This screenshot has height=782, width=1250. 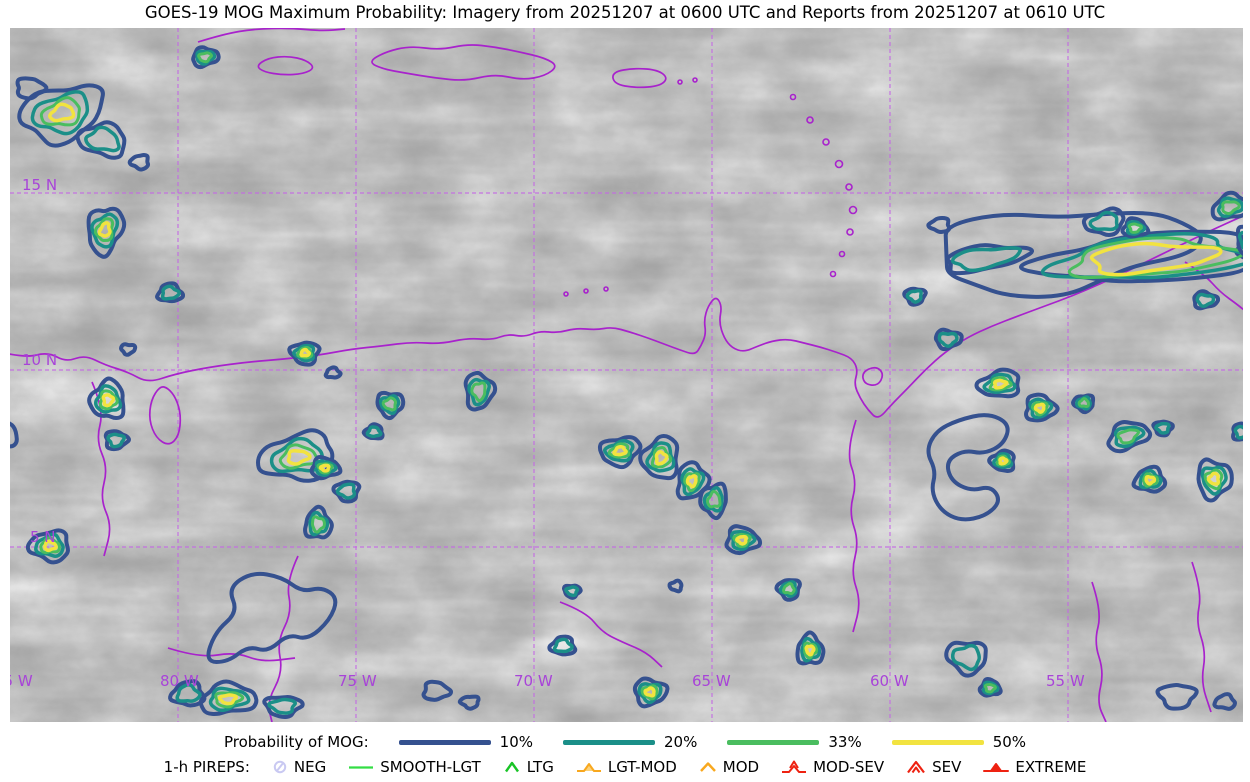 I want to click on pirep-item-extreme: EXTREME, so click(x=1034, y=767).